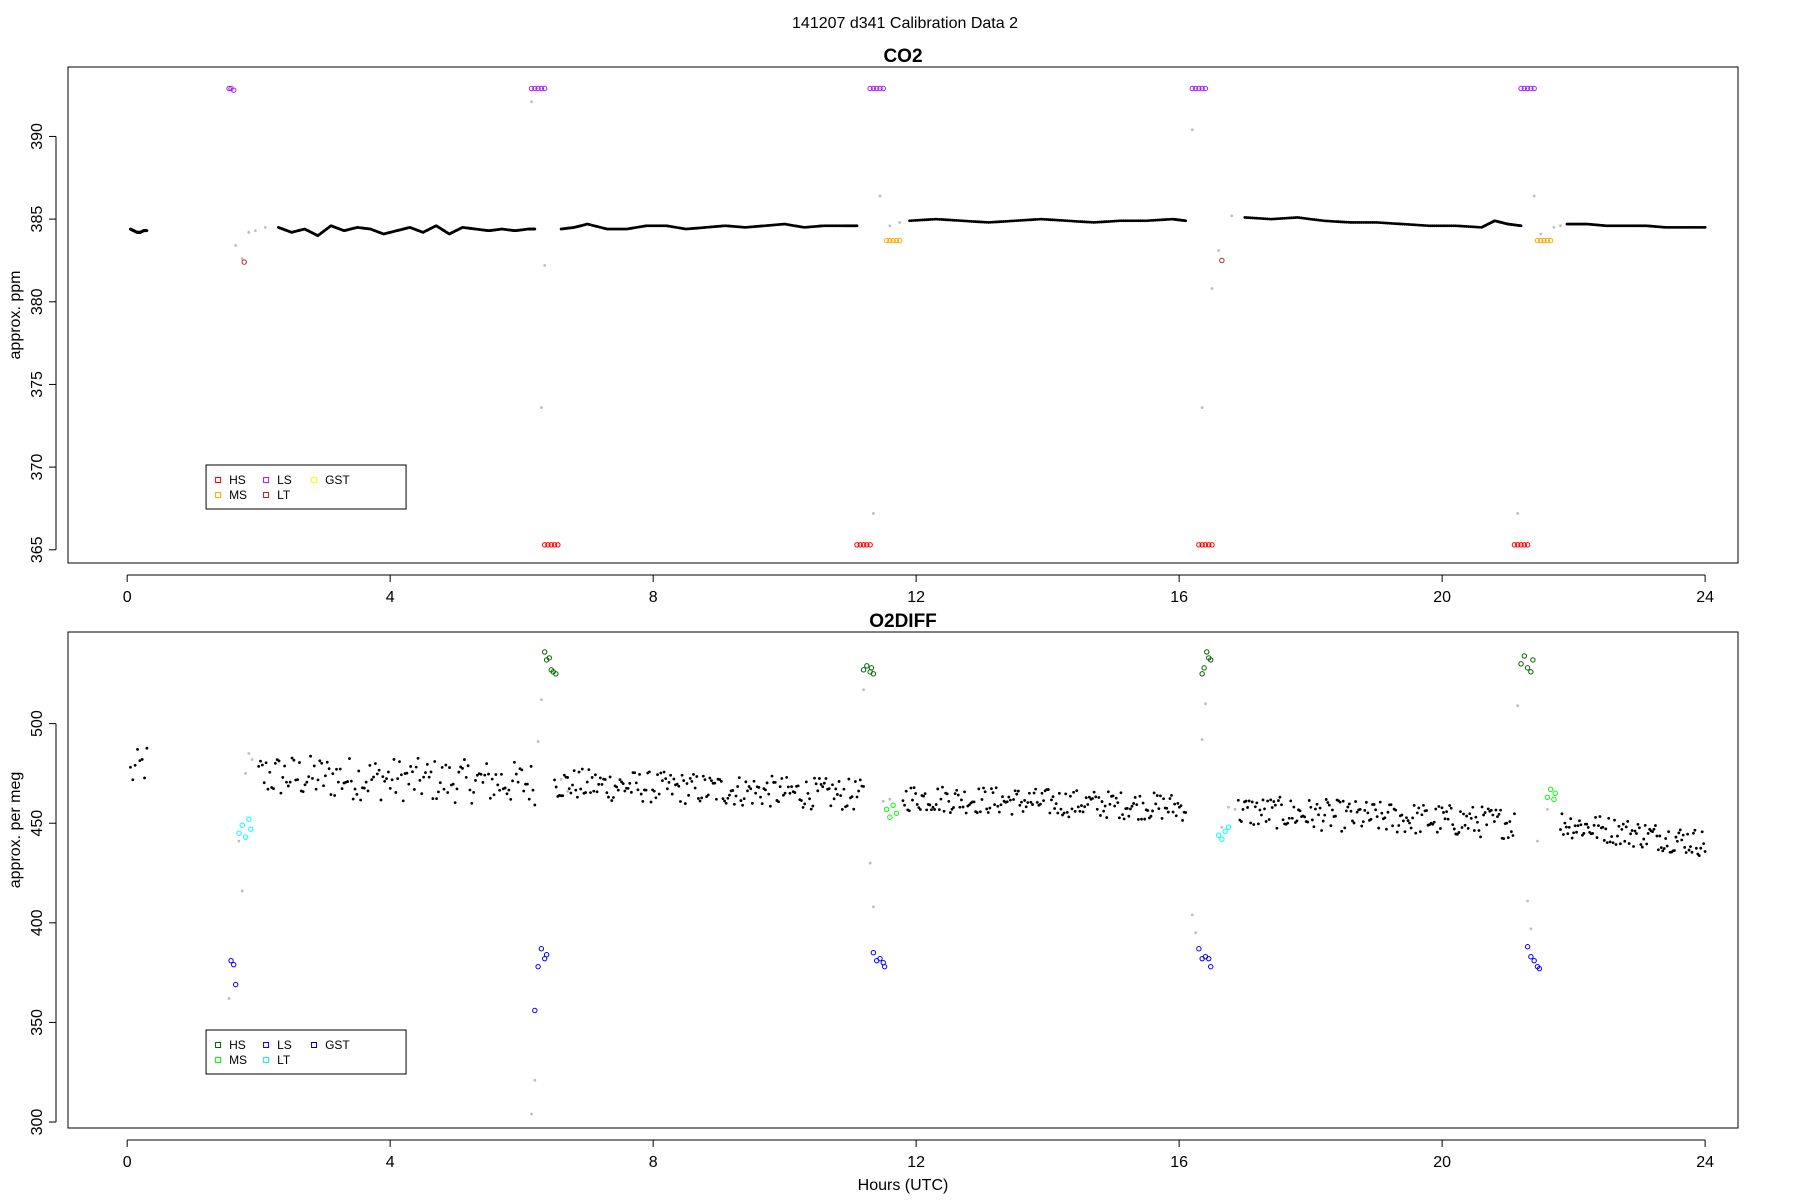 The height and width of the screenshot is (1200, 1800). What do you see at coordinates (147, 231) in the screenshot?
I see `co2-sample-point` at bounding box center [147, 231].